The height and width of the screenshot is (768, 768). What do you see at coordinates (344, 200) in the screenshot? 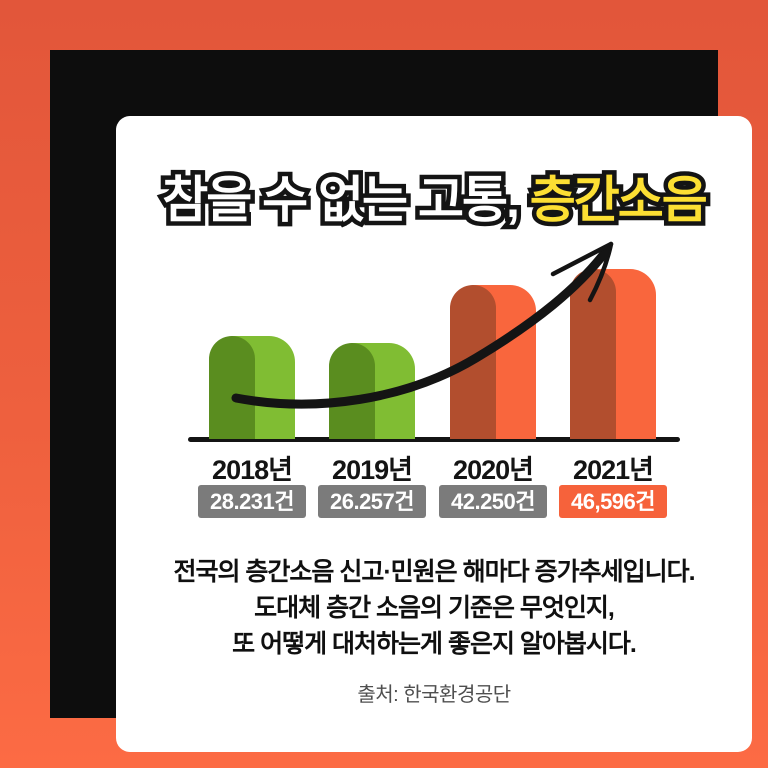
I see `title-text: 참을 수 없는 고통,` at bounding box center [344, 200].